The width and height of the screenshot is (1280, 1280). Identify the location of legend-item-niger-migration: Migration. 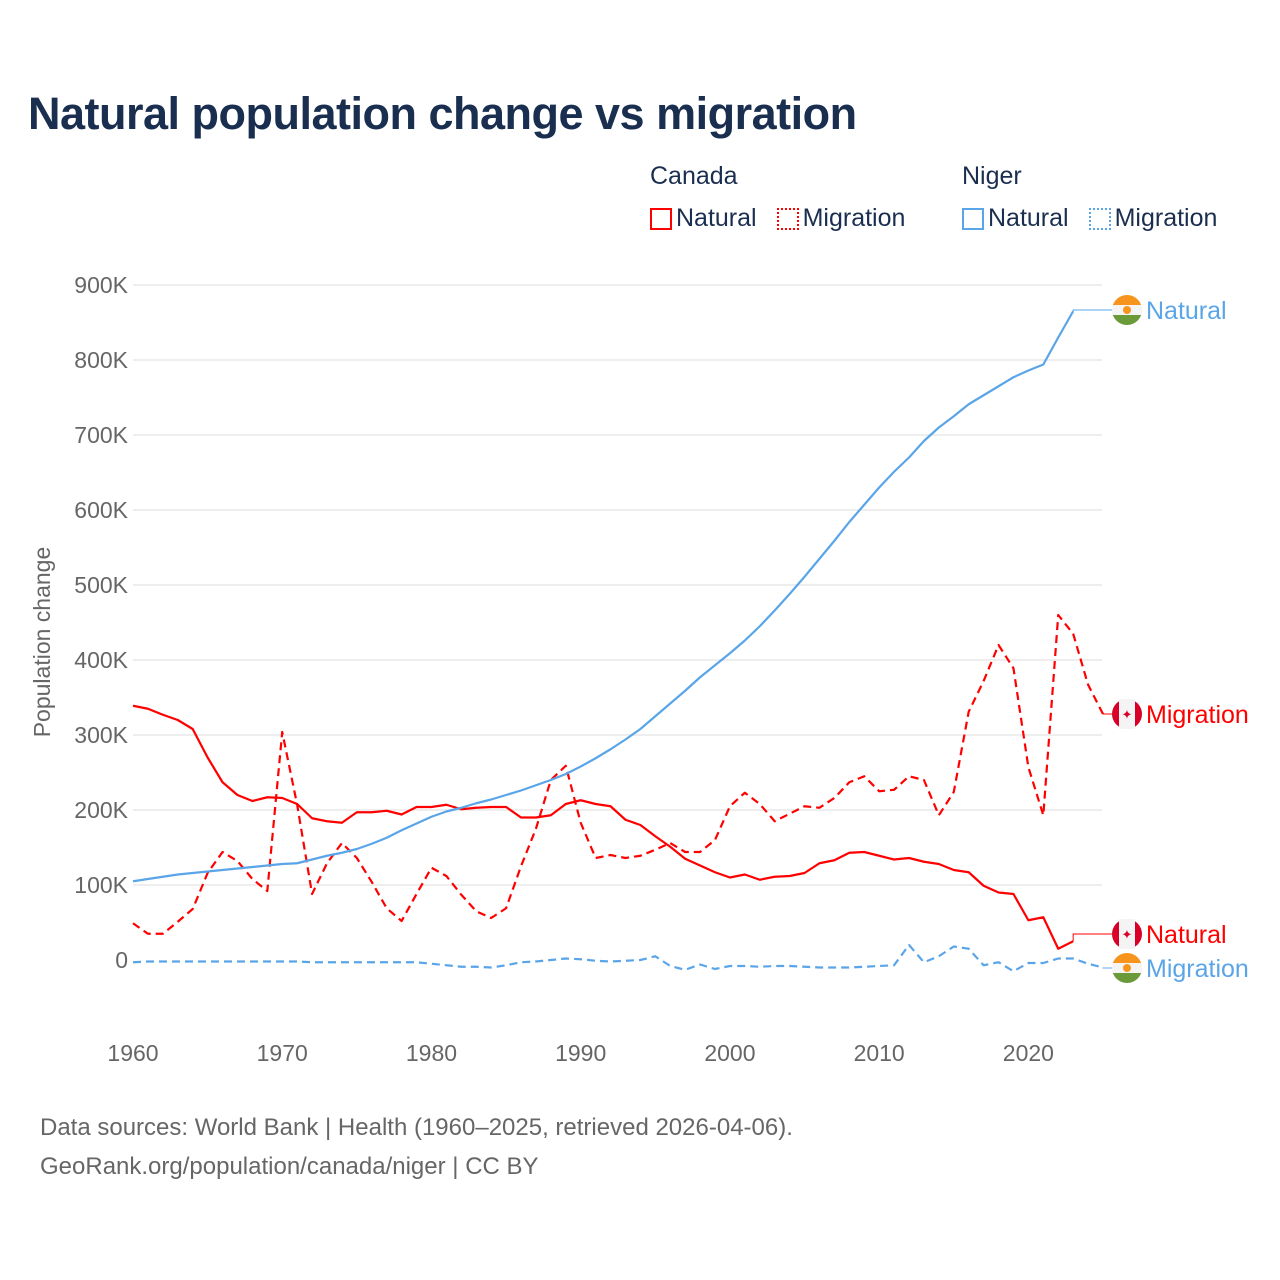
(1153, 218).